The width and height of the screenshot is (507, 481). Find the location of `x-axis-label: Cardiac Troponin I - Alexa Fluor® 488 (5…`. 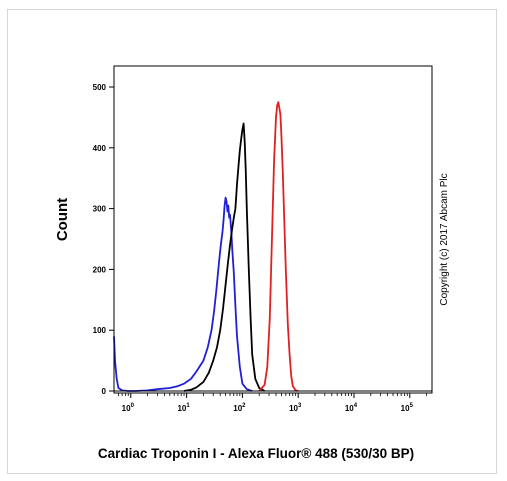

x-axis-label: Cardiac Troponin I - Alexa Fluor® 488 (5… is located at coordinates (256, 453).